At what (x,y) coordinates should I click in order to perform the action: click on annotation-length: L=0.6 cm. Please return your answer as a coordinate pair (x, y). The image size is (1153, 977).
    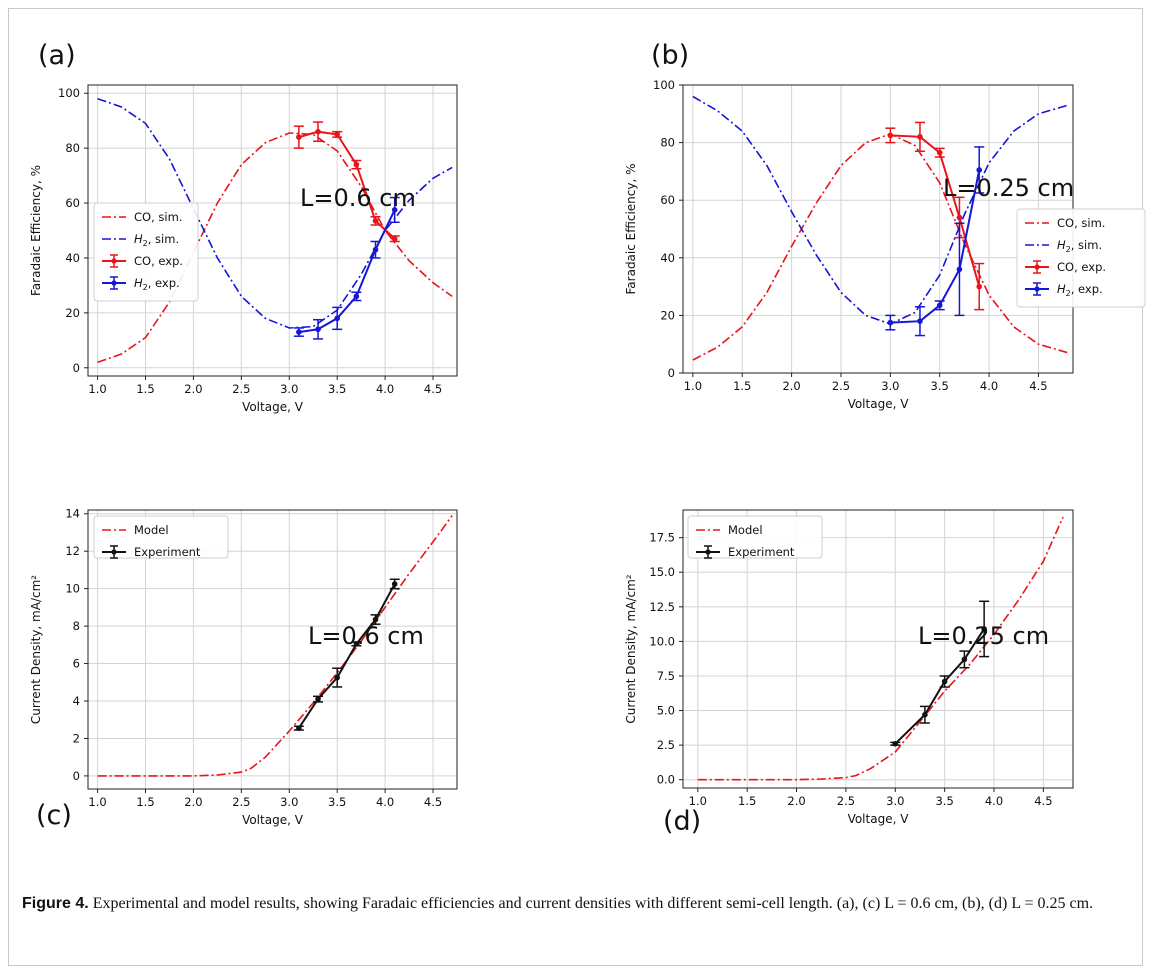
    Looking at the image, I should click on (366, 636).